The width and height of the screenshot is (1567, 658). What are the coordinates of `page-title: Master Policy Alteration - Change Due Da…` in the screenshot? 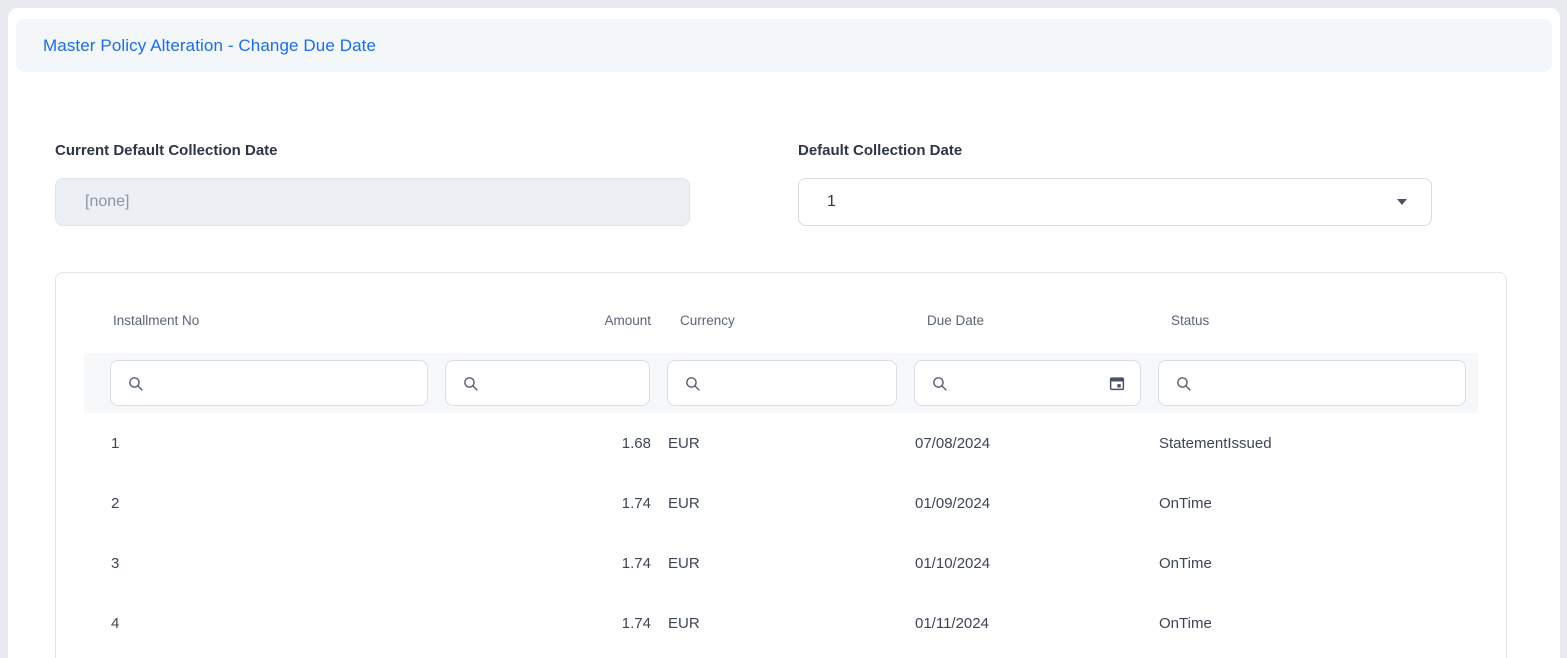 It's located at (210, 45).